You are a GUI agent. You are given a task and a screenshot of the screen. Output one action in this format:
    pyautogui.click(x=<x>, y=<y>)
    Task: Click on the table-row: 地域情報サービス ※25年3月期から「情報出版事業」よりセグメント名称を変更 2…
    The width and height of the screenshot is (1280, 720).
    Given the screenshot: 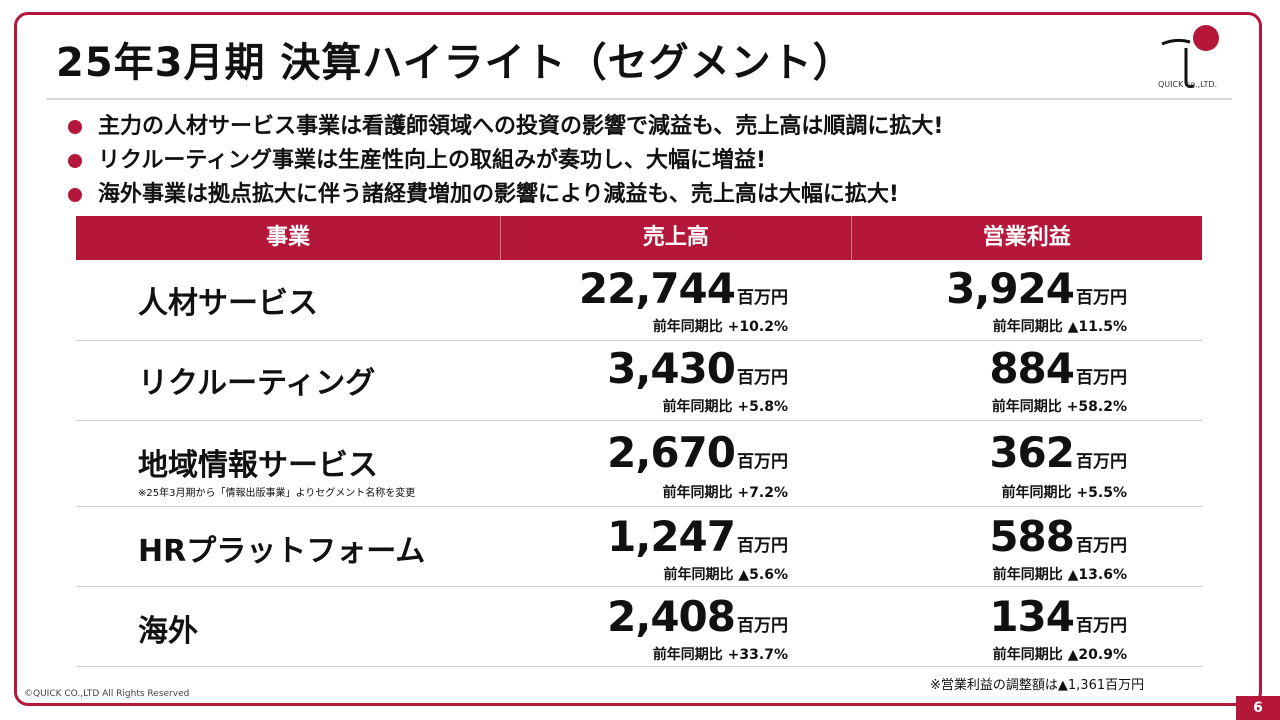 What is the action you would take?
    pyautogui.click(x=639, y=463)
    